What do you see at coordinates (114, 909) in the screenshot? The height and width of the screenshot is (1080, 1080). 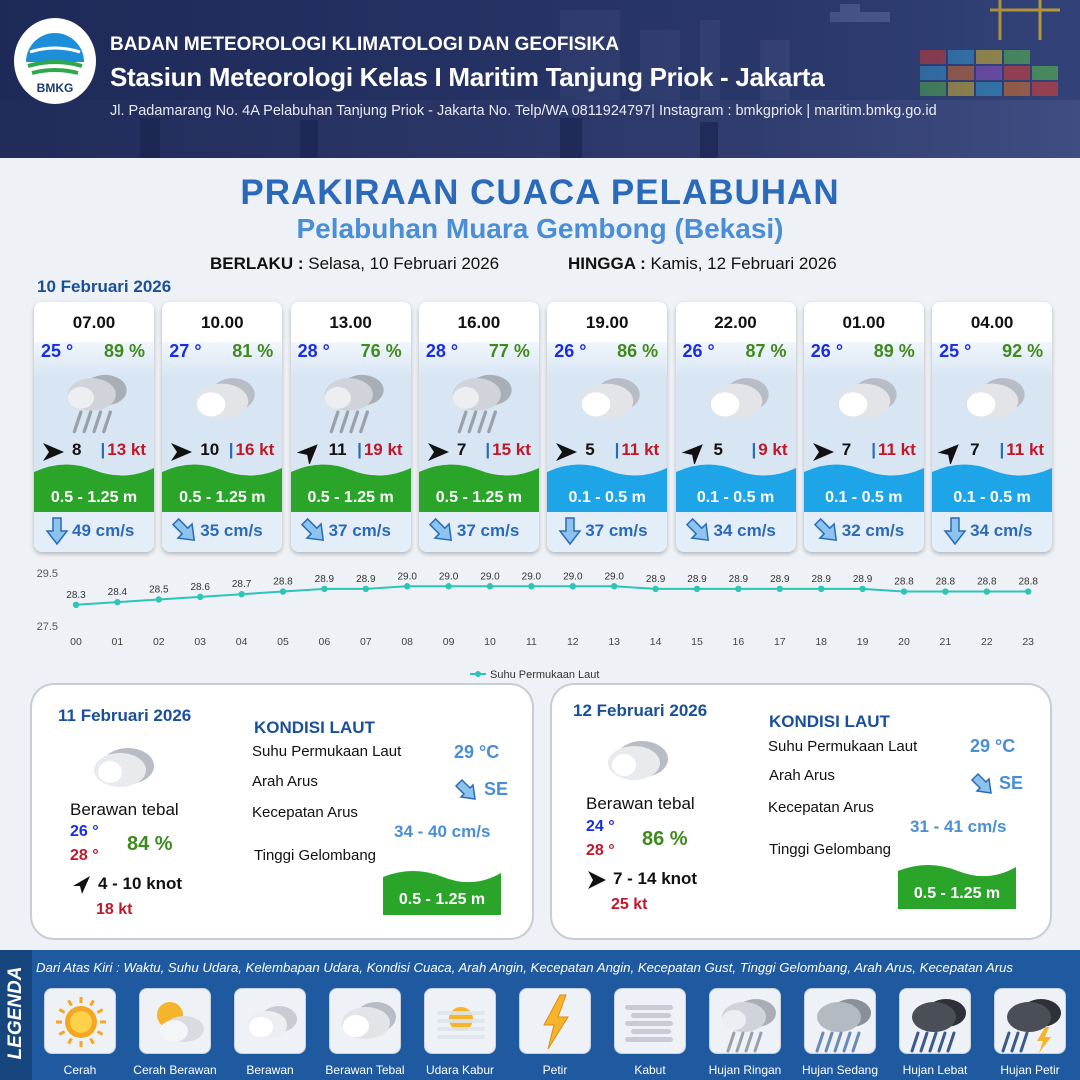 I see `day-gust: 18 kt` at bounding box center [114, 909].